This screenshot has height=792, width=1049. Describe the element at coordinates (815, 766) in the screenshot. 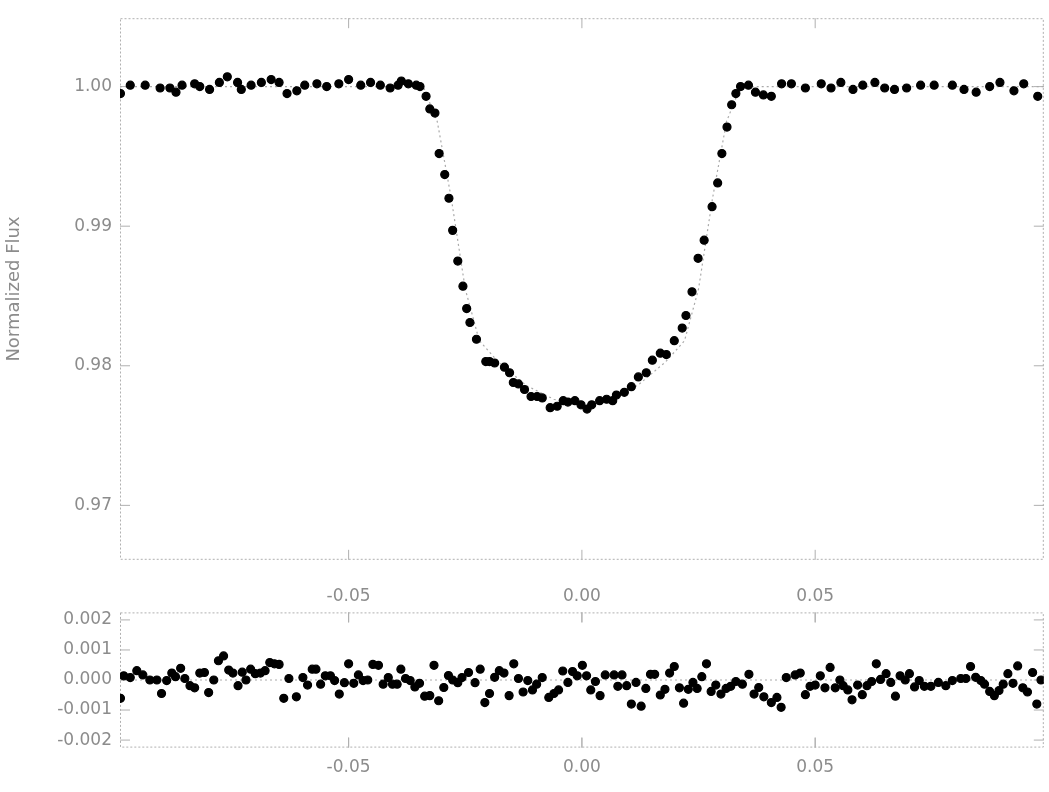

I see `x2-tick-label: 0.05` at that location.